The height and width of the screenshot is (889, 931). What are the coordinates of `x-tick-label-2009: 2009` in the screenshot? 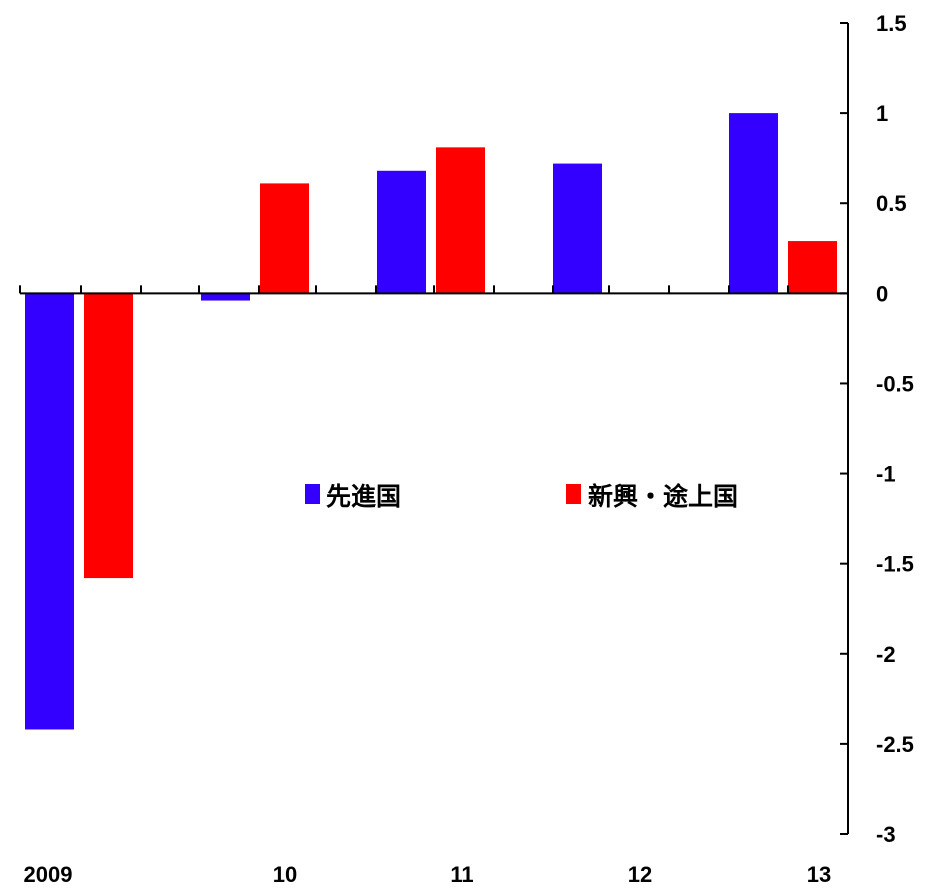 It's located at (48, 874).